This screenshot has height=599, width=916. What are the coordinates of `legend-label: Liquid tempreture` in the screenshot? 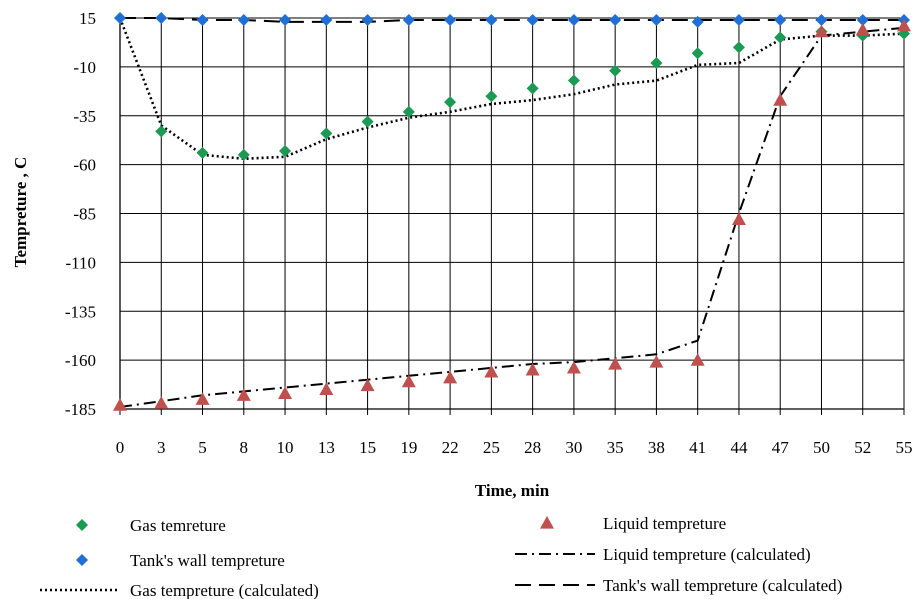 It's located at (664, 523).